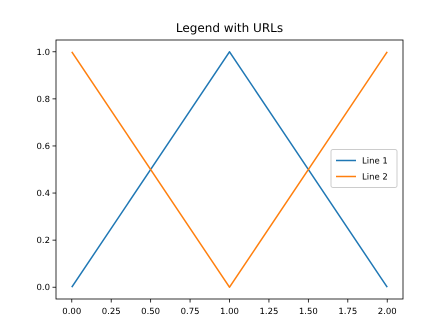 The height and width of the screenshot is (336, 448). What do you see at coordinates (348, 312) in the screenshot?
I see `x-tick-label: 1.75` at bounding box center [348, 312].